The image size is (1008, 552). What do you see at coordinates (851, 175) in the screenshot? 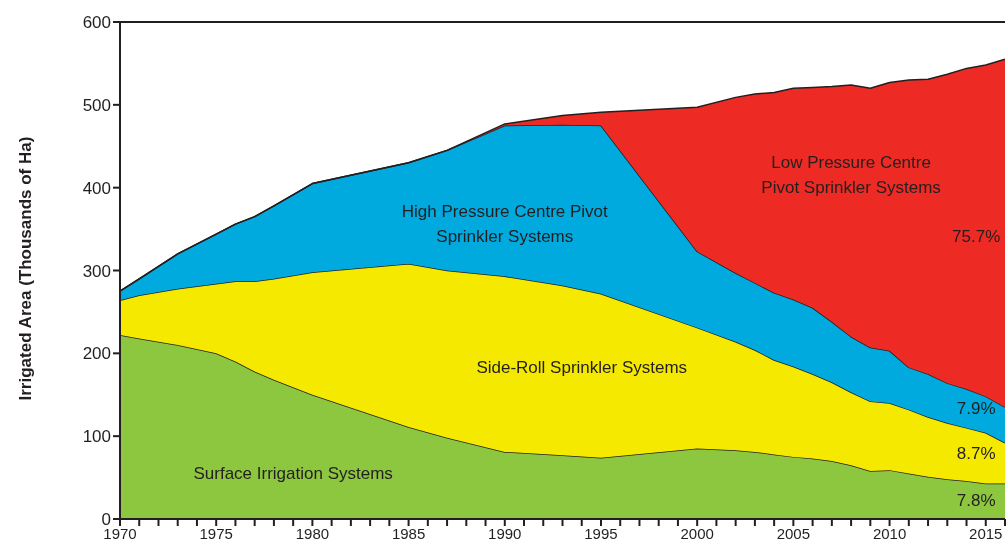
I see `series-label: Low Pressure Centre Pivot Sprinkler Systems` at bounding box center [851, 175].